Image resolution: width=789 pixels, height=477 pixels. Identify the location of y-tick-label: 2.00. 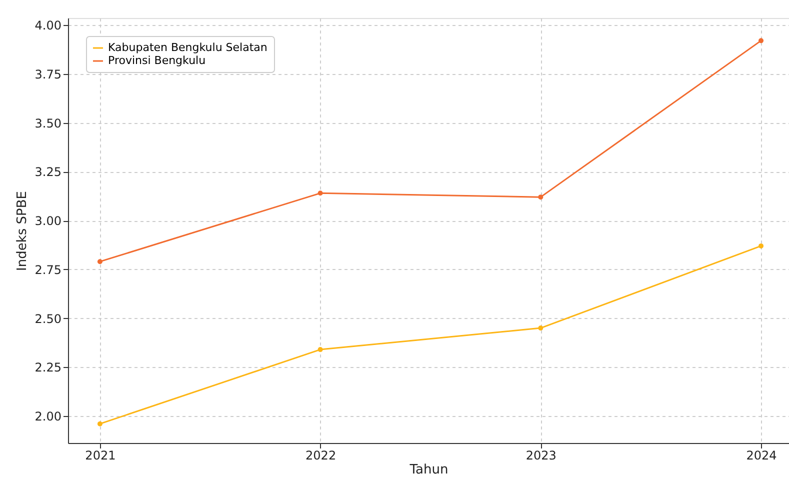
(48, 417).